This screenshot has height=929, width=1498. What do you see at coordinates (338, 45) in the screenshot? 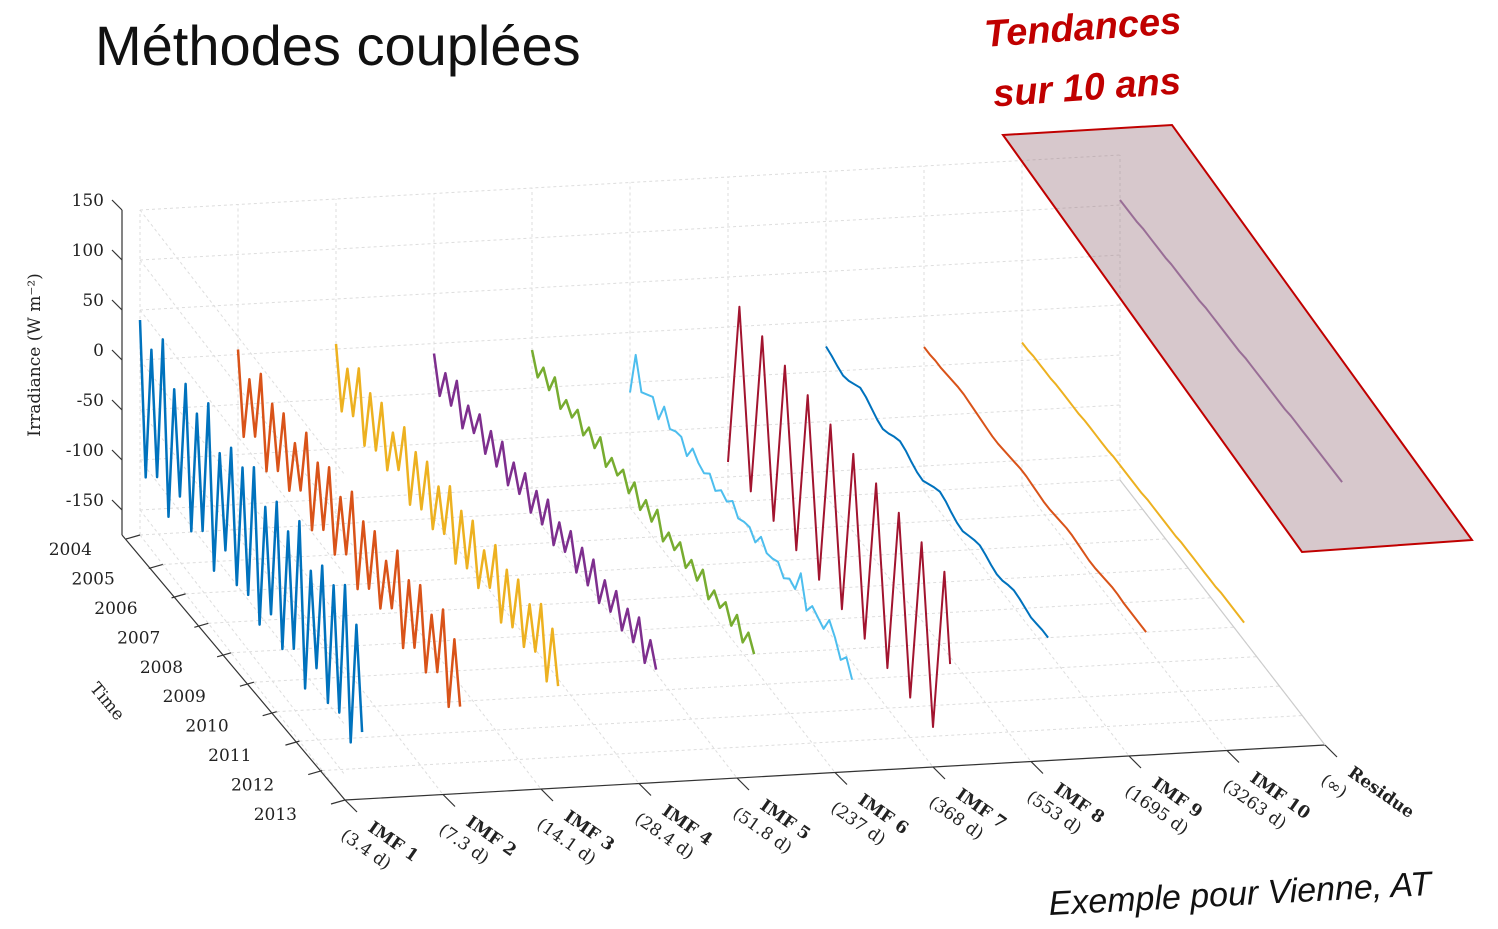
I see `slide-title: Méthodes couplées` at bounding box center [338, 45].